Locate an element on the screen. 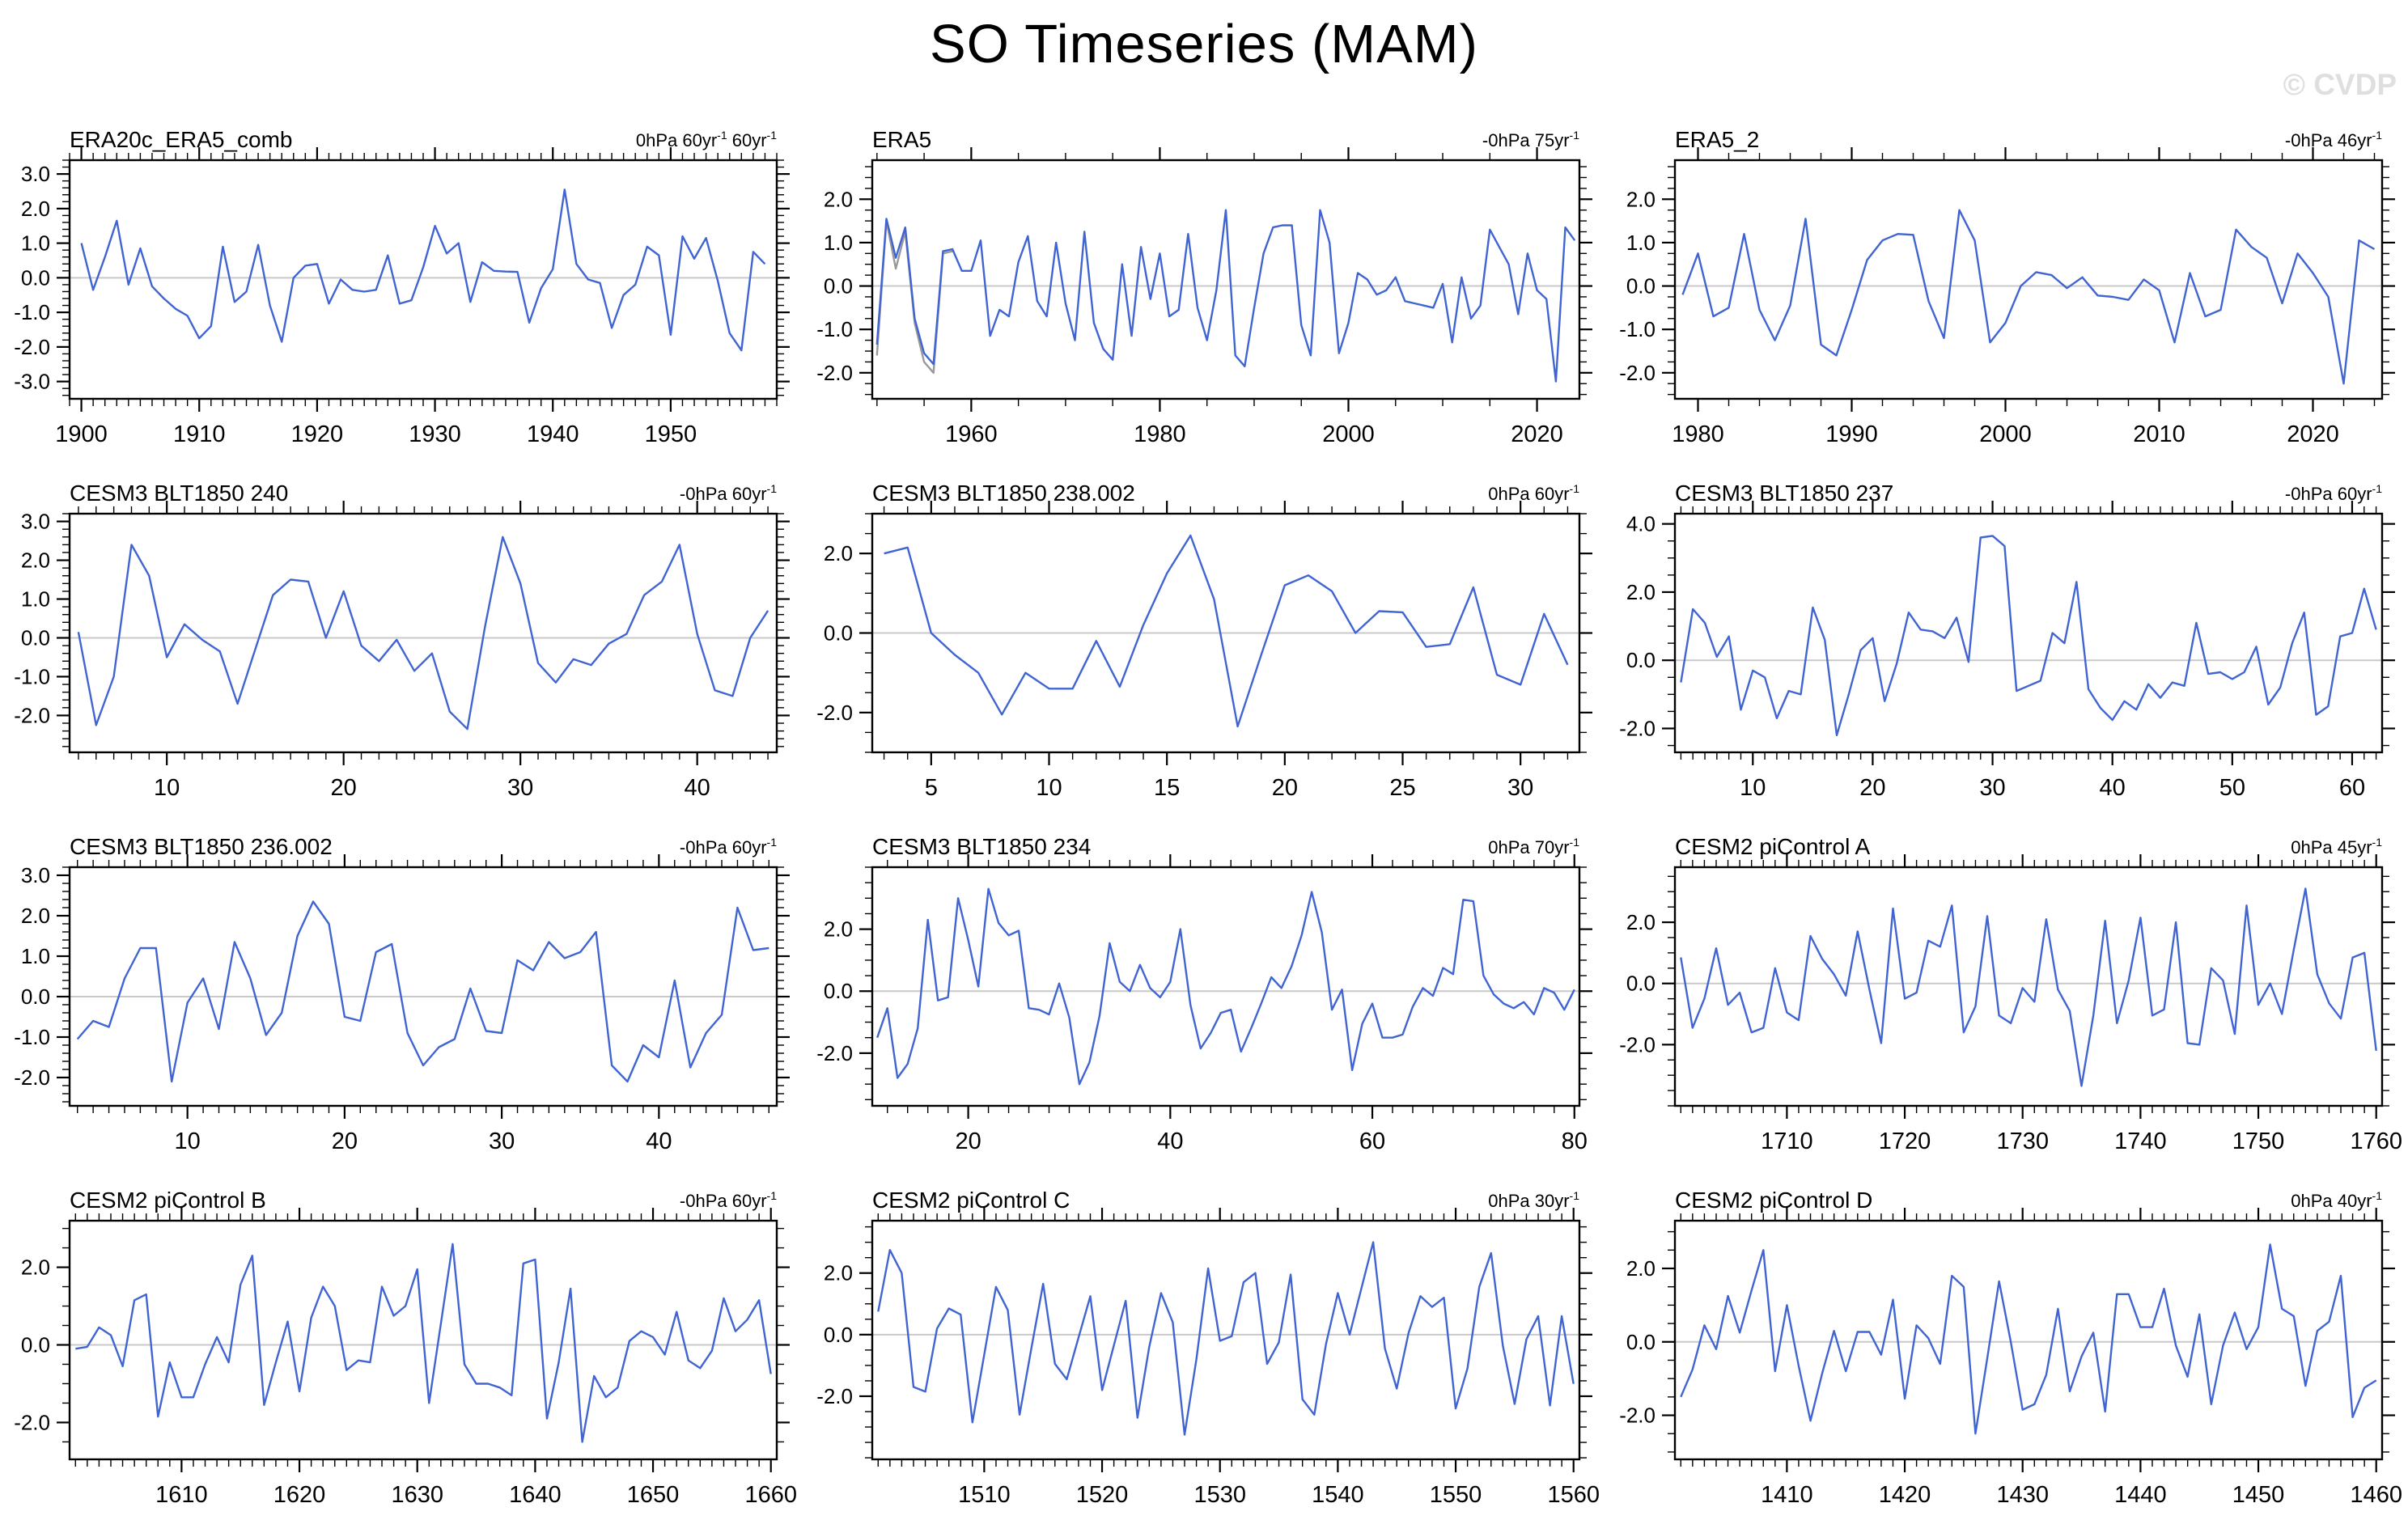 Image resolution: width=2408 pixels, height=1537 pixels. x-tick-label: 1980 is located at coordinates (1160, 434).